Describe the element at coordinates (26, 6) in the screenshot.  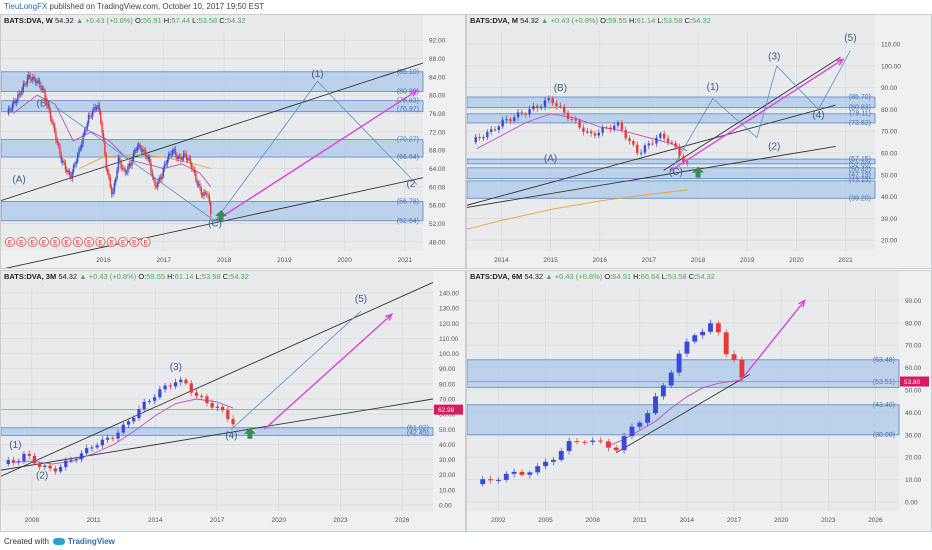
I see `author-link: TieuLongFX` at that location.